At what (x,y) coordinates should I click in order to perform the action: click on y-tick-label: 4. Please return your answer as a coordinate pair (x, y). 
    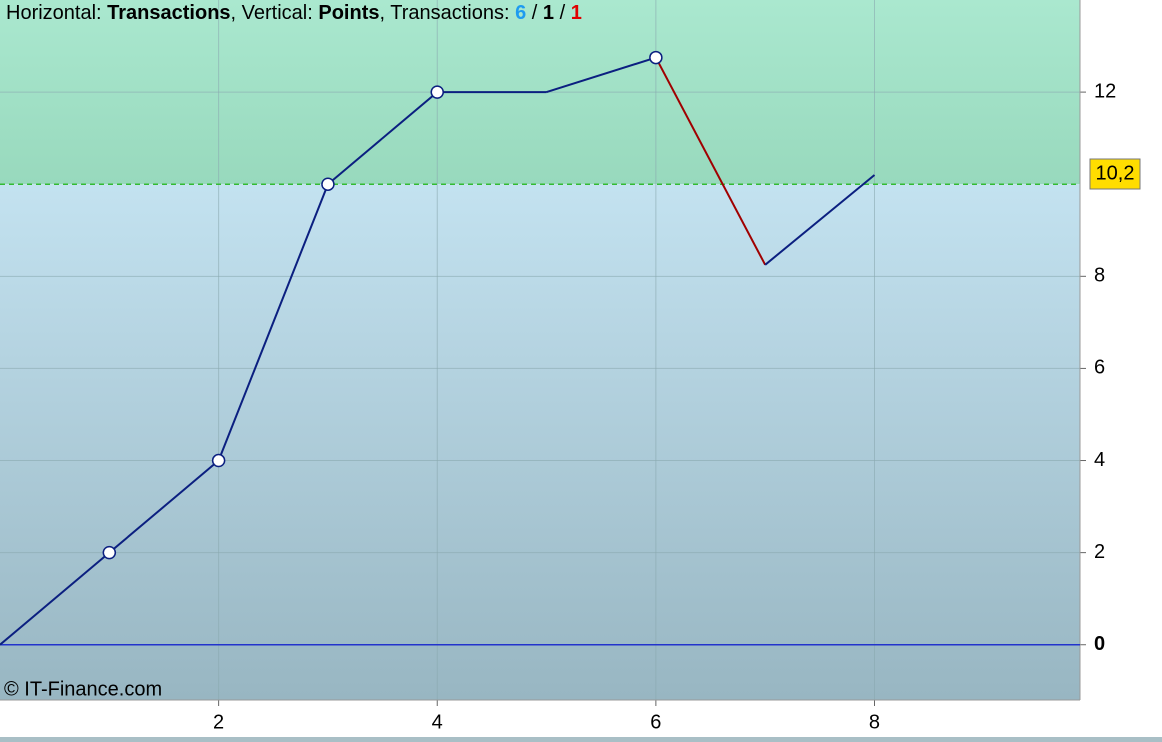
    Looking at the image, I should click on (1099, 460).